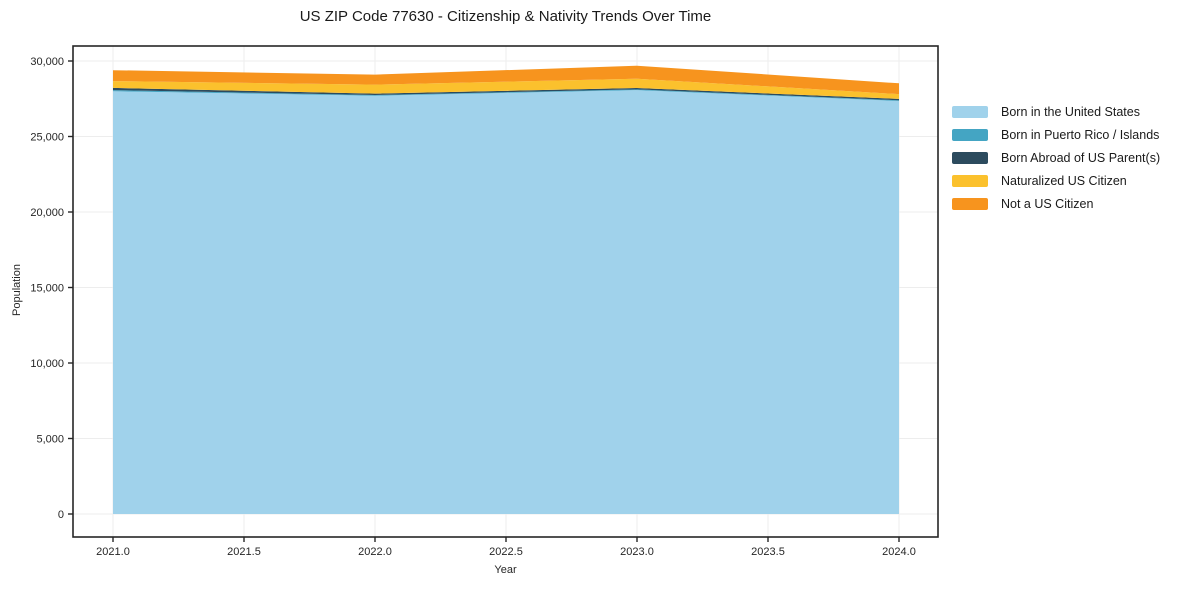 The image size is (1189, 590). What do you see at coordinates (1081, 157) in the screenshot?
I see `legend-label: Born Abroad of US Parent(s)` at bounding box center [1081, 157].